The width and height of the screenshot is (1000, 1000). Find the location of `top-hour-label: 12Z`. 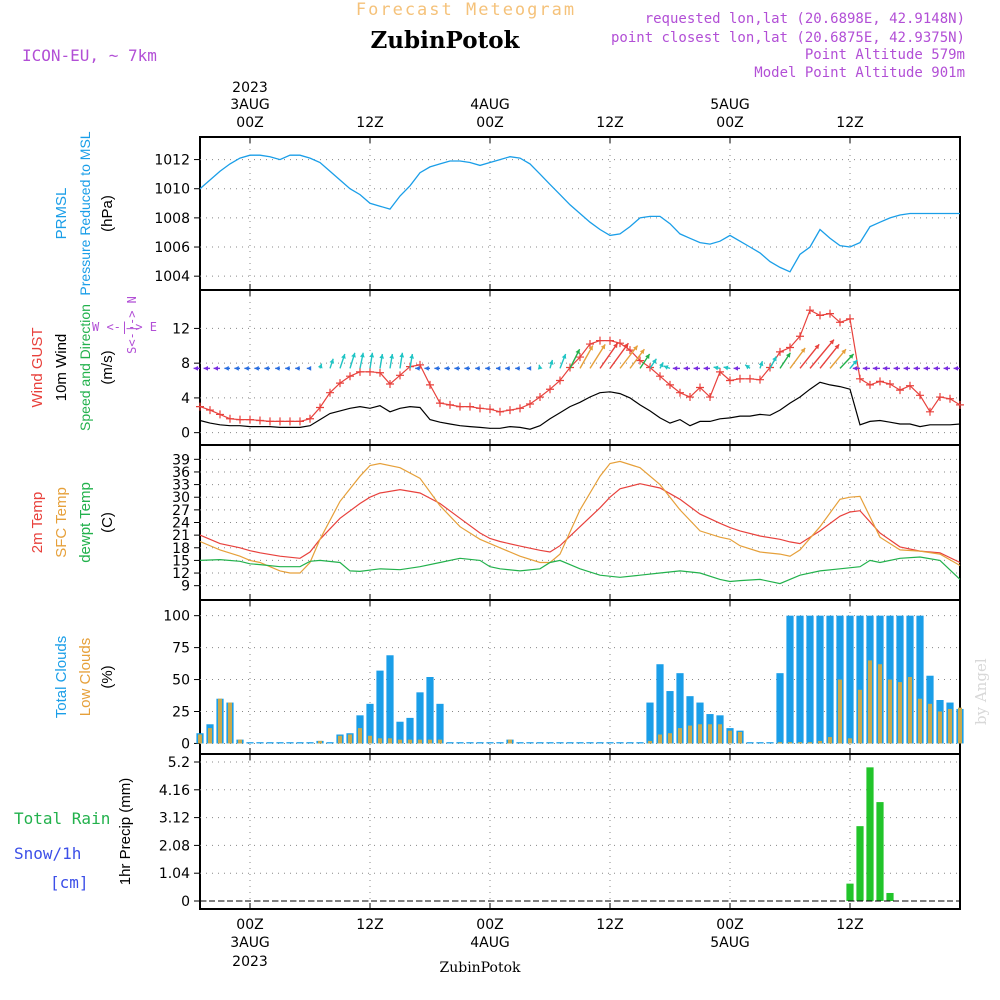

top-hour-label: 12Z is located at coordinates (609, 123).